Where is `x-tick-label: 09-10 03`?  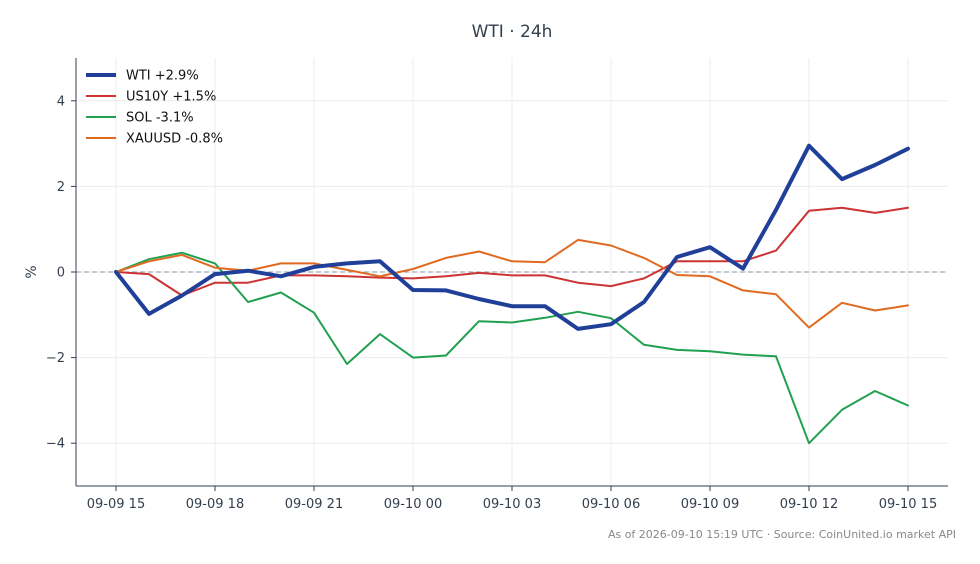 x-tick-label: 09-10 03 is located at coordinates (512, 504).